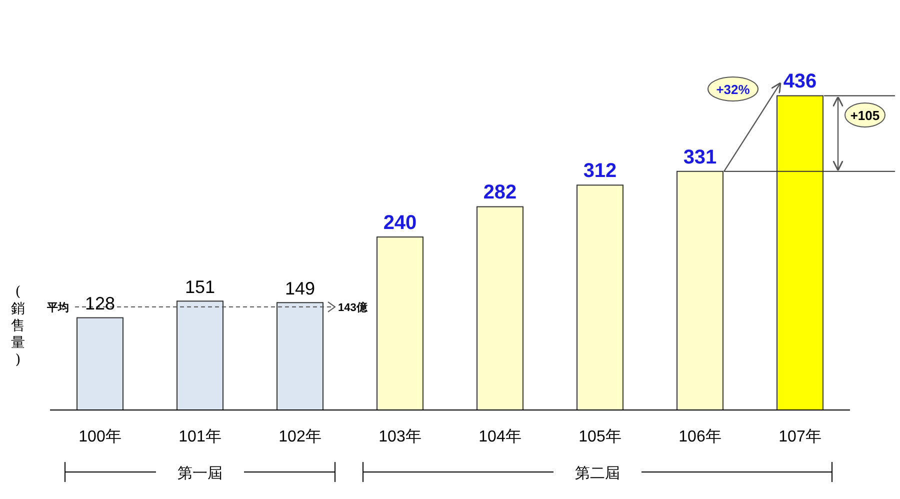 The width and height of the screenshot is (900, 499). I want to click on x-tick-label: 101年, so click(200, 437).